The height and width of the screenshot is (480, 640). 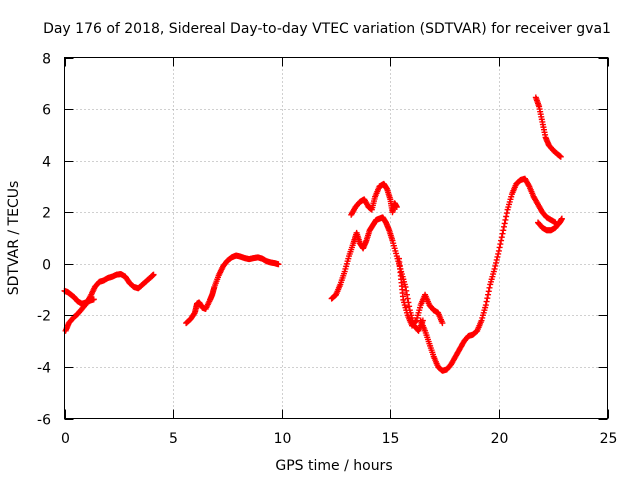 What do you see at coordinates (173, 439) in the screenshot?
I see `x-tick-label: 5` at bounding box center [173, 439].